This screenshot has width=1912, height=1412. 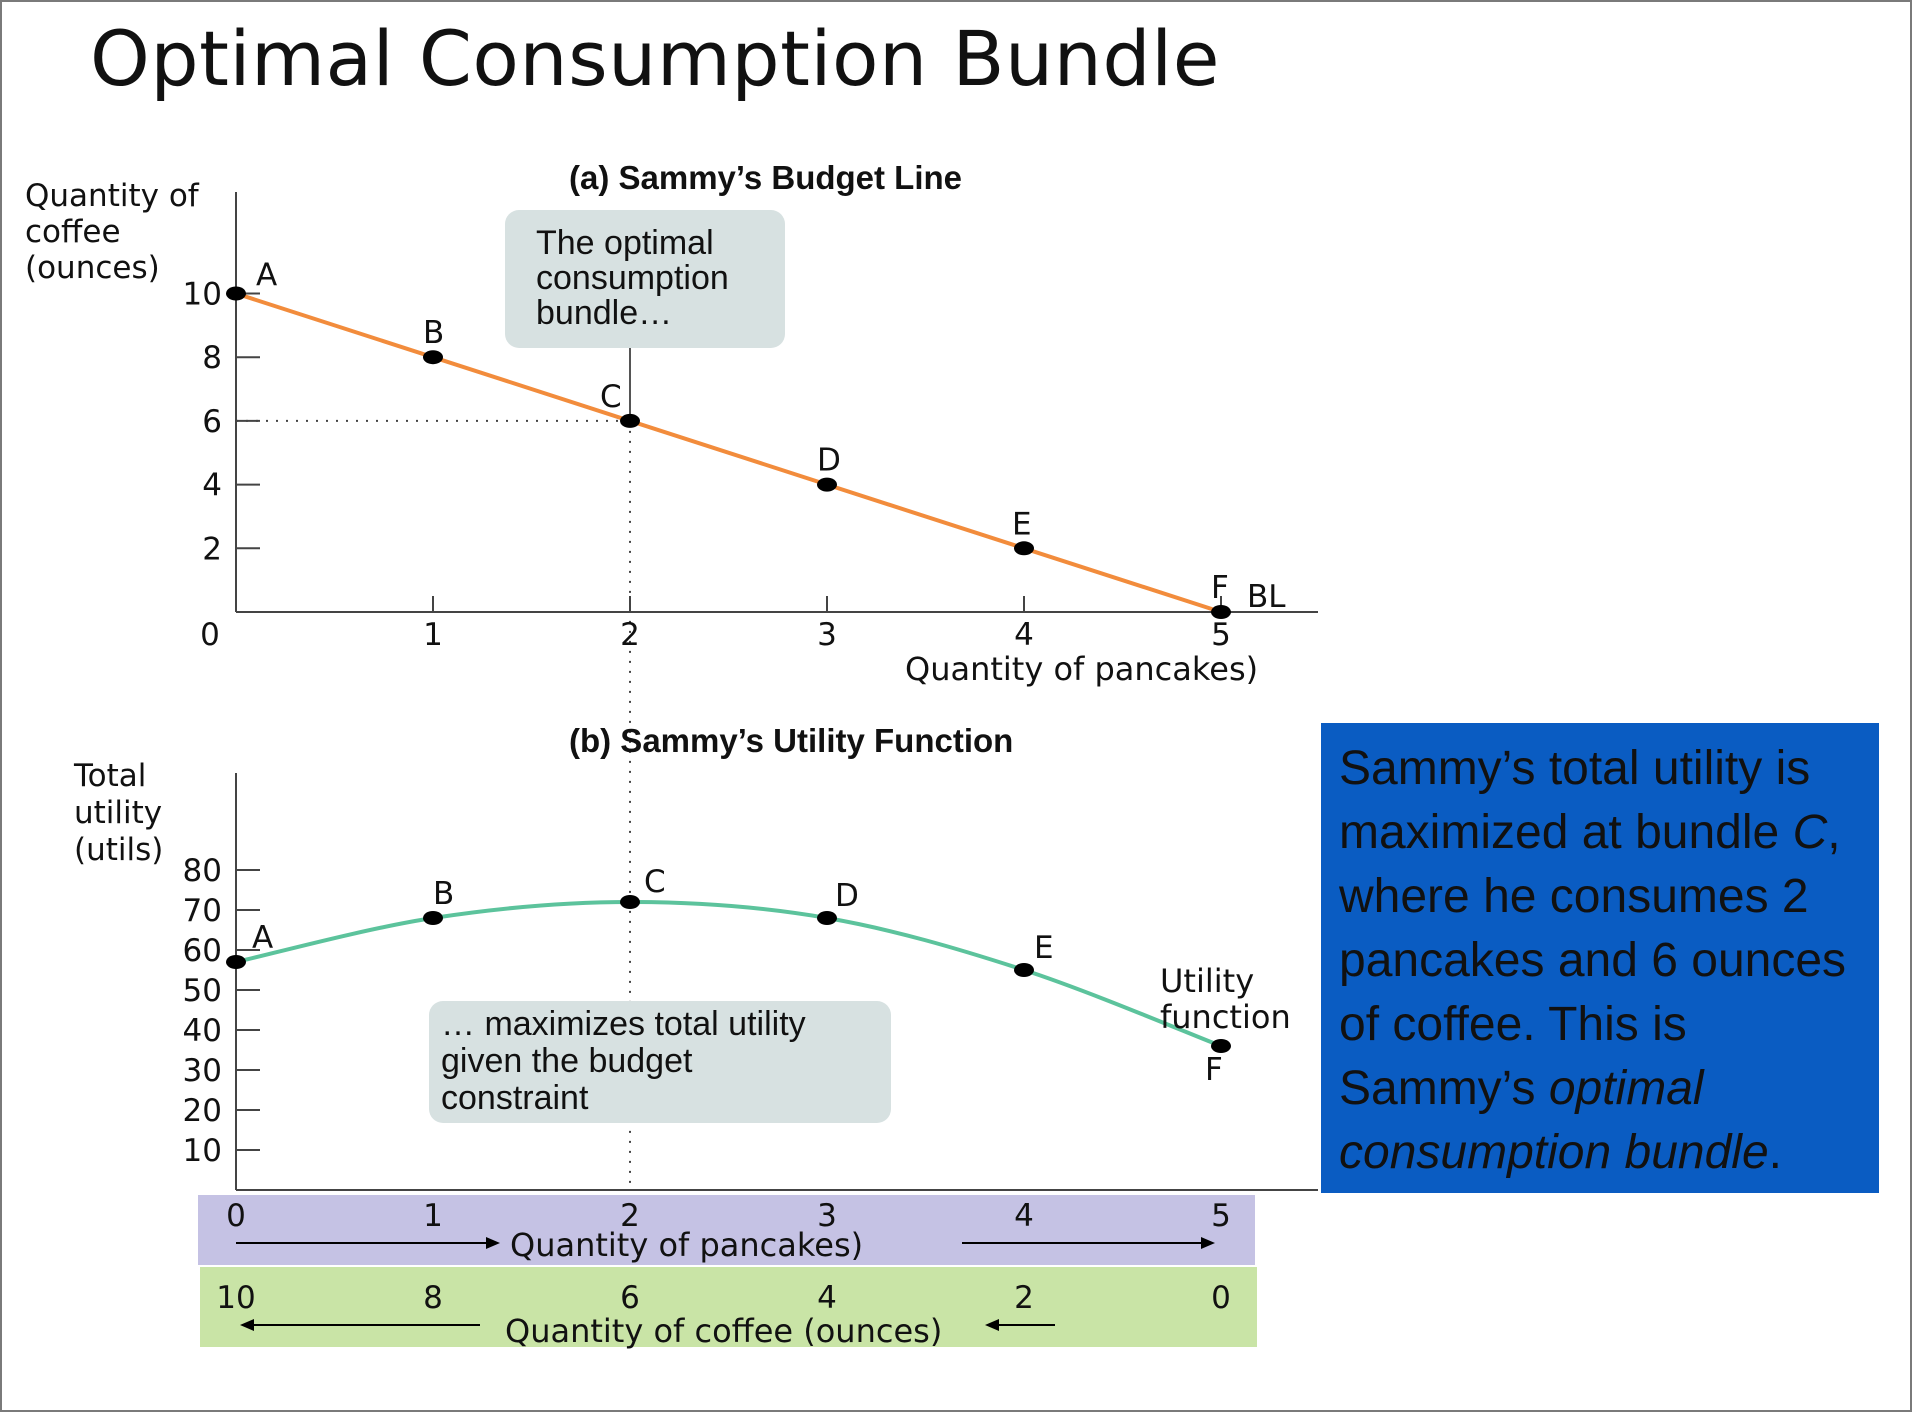 I want to click on summary-text-5: ., so click(x=1775, y=1152).